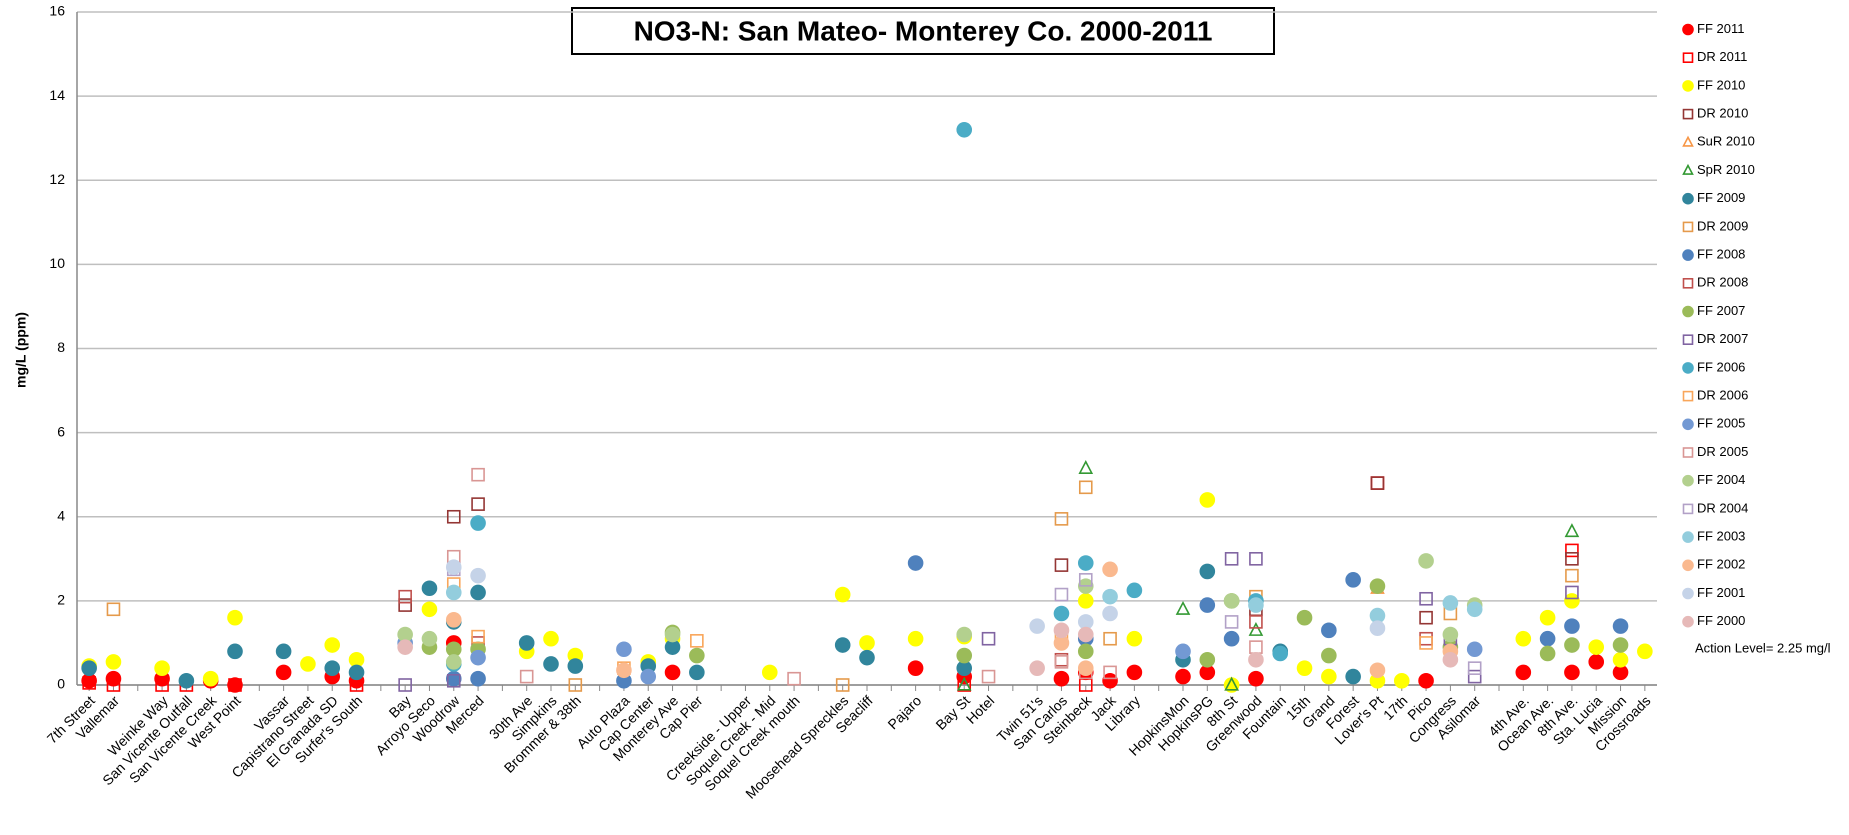 Image resolution: width=1849 pixels, height=835 pixels. Describe the element at coordinates (1720, 28) in the screenshot. I see `legend-label: FF 2011` at that location.